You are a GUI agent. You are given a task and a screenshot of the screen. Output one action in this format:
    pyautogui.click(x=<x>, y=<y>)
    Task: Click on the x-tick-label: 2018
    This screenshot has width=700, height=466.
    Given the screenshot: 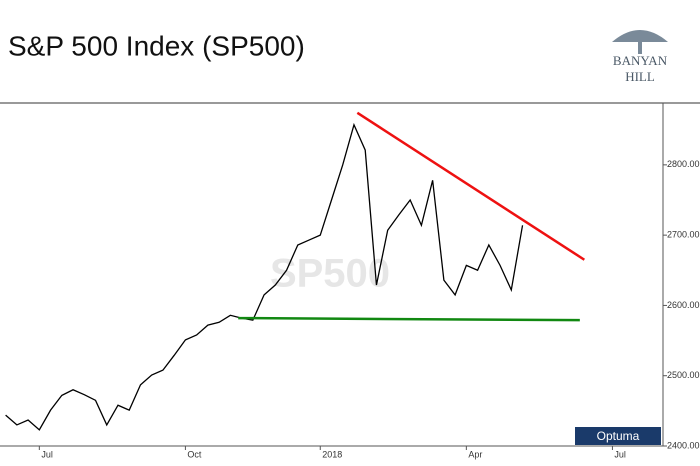 What is the action you would take?
    pyautogui.click(x=332, y=454)
    